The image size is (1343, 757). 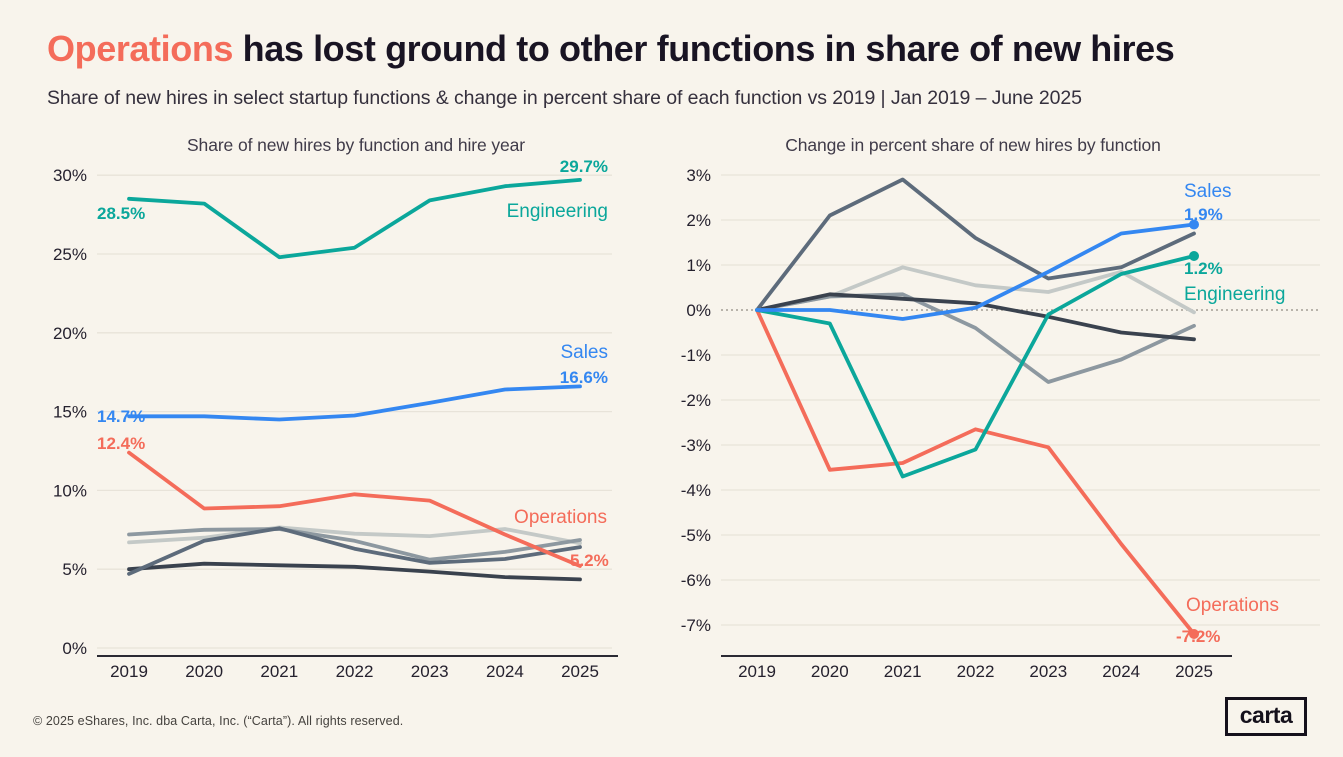 I want to click on y-tick-label: 2%, so click(x=698, y=220).